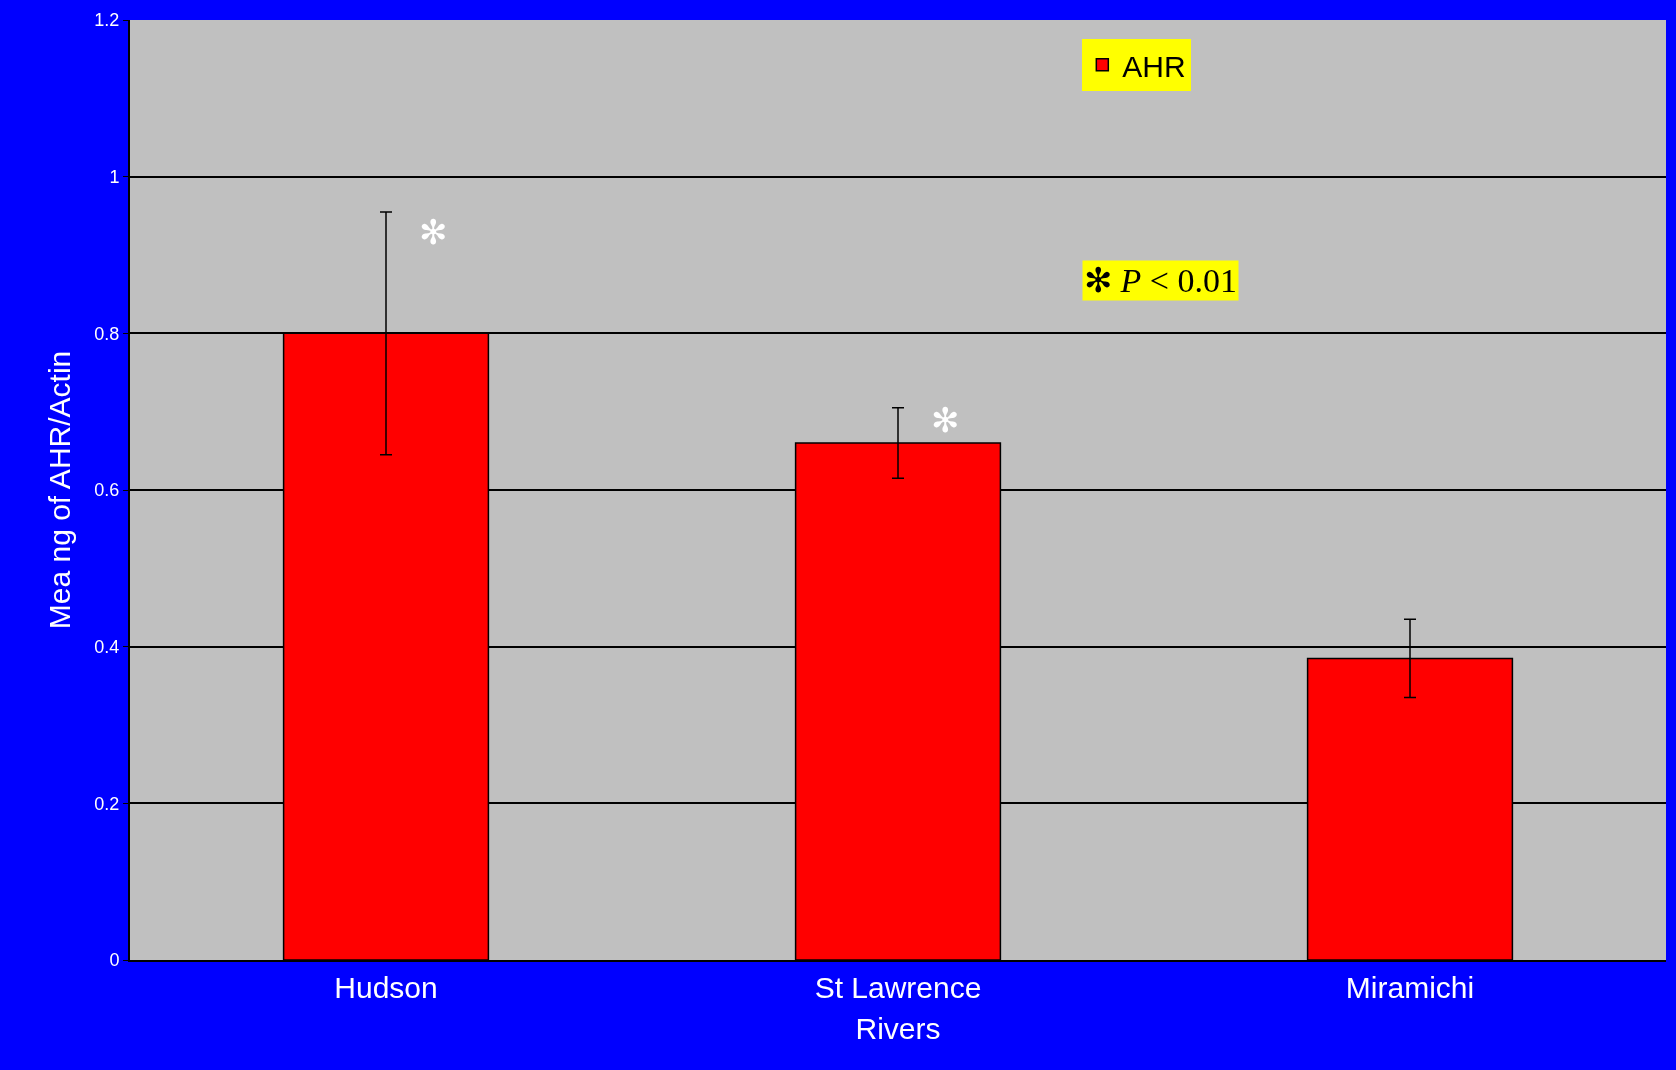 This screenshot has width=1676, height=1070. What do you see at coordinates (59, 490) in the screenshot?
I see `y-axis-title: Mea ng of AHR/Actin` at bounding box center [59, 490].